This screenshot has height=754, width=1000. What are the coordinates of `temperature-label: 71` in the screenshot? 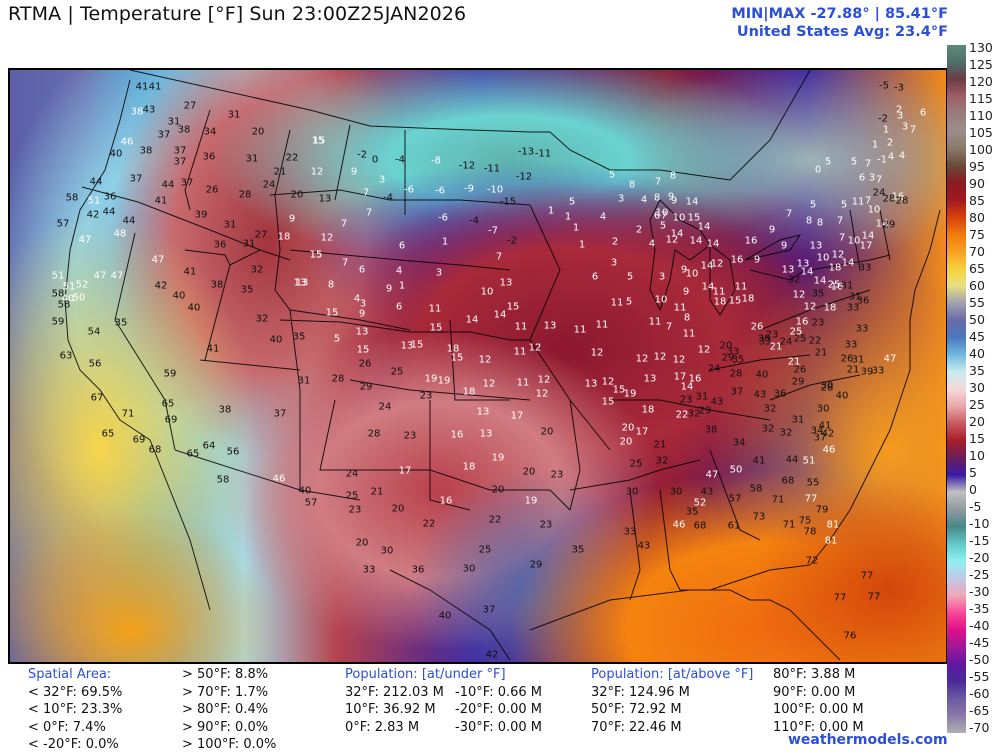 It's located at (128, 414).